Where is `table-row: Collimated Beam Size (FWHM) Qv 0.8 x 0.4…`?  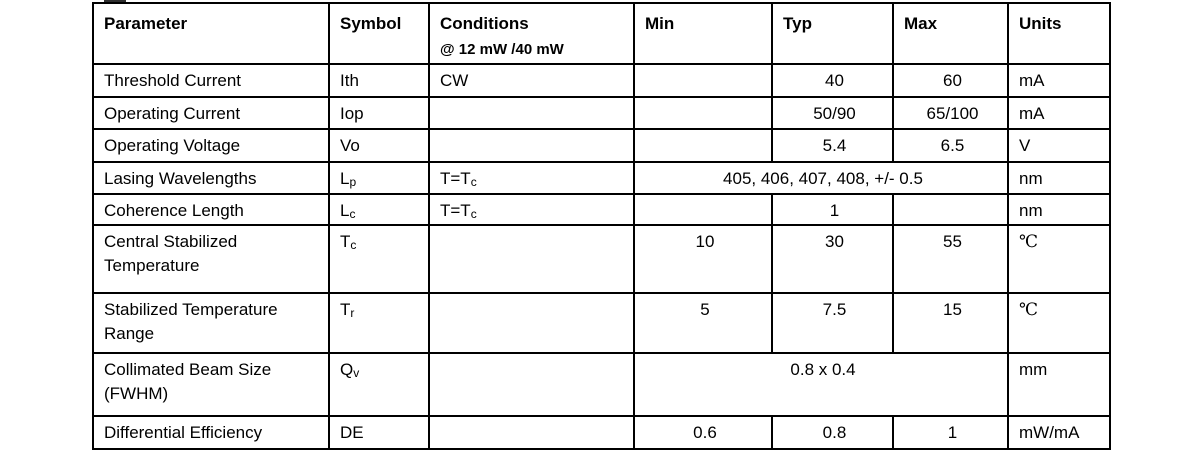 table-row: Collimated Beam Size (FWHM) Qv 0.8 x 0.4… is located at coordinates (601, 384).